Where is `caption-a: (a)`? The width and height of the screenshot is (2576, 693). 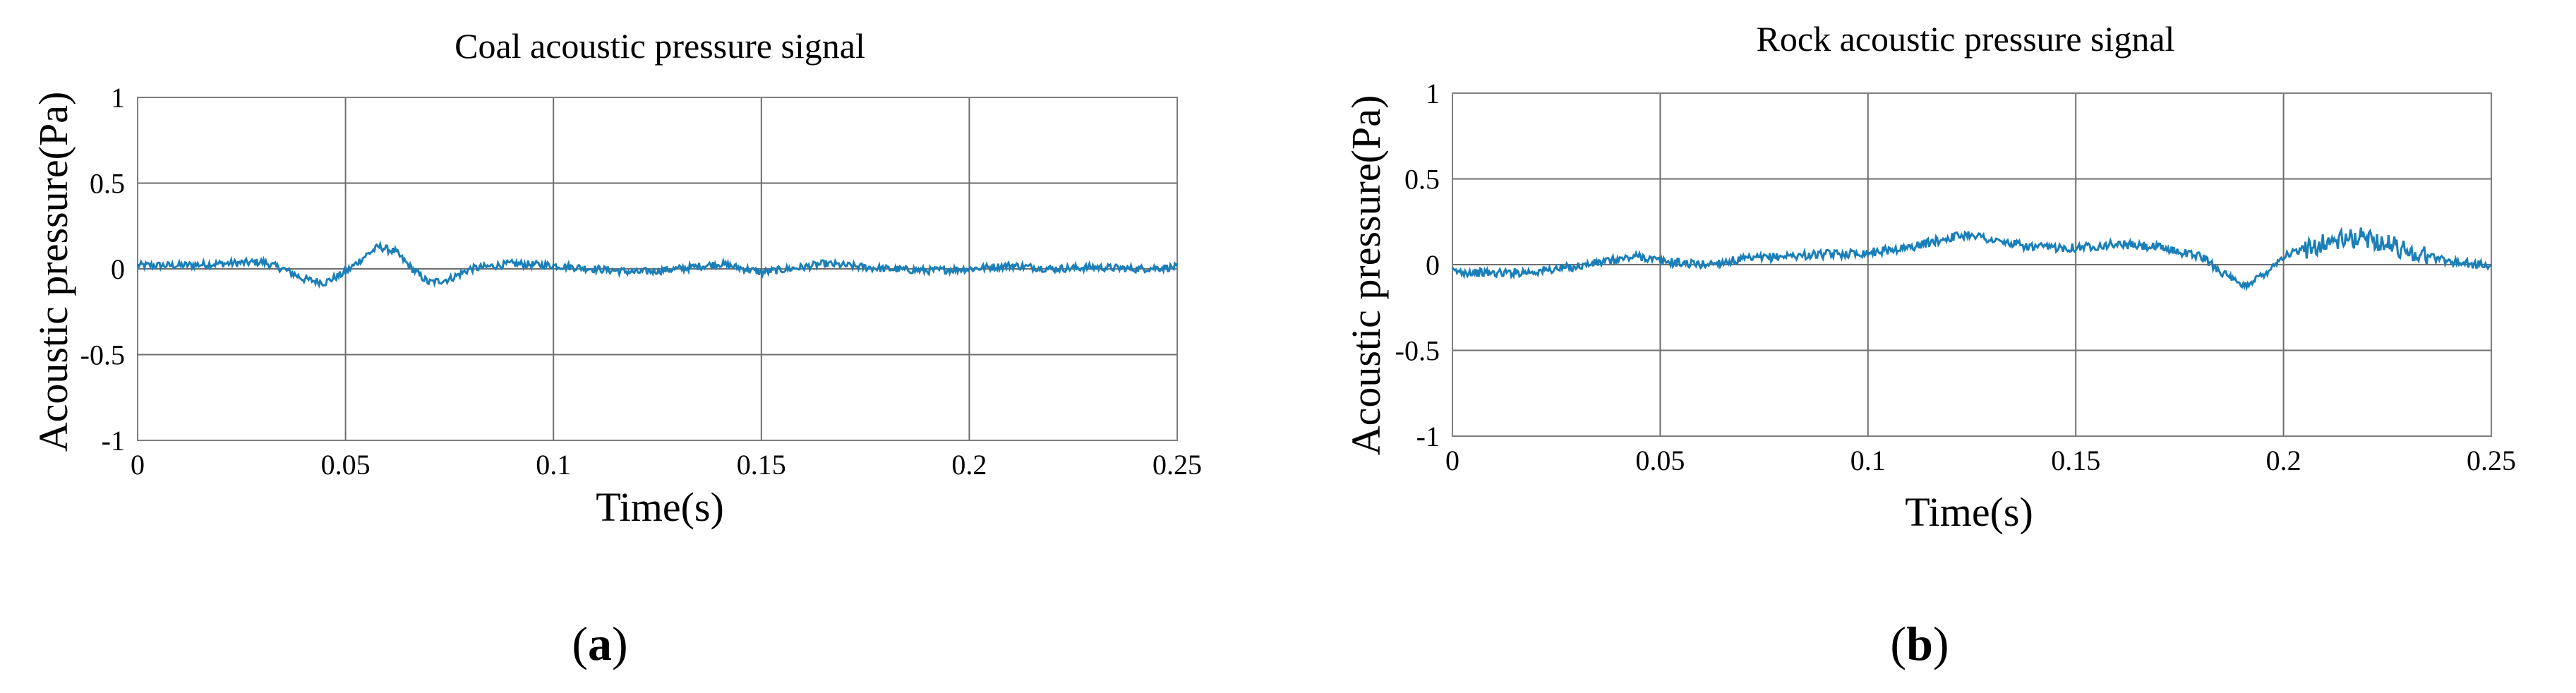 caption-a: (a) is located at coordinates (599, 644).